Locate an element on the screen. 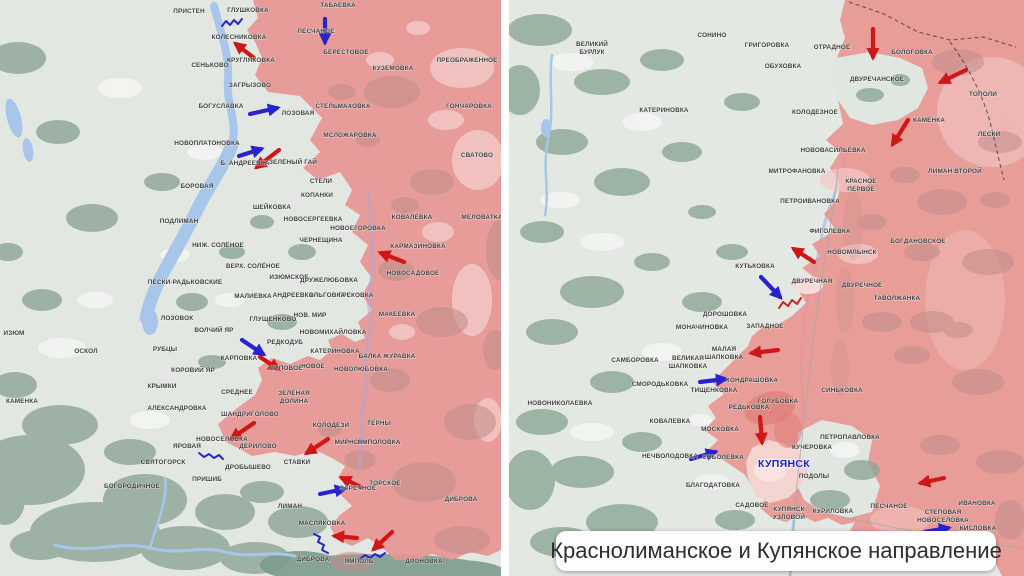 The image size is (1024, 576). map-label: ГРИГОРОВКА is located at coordinates (767, 45).